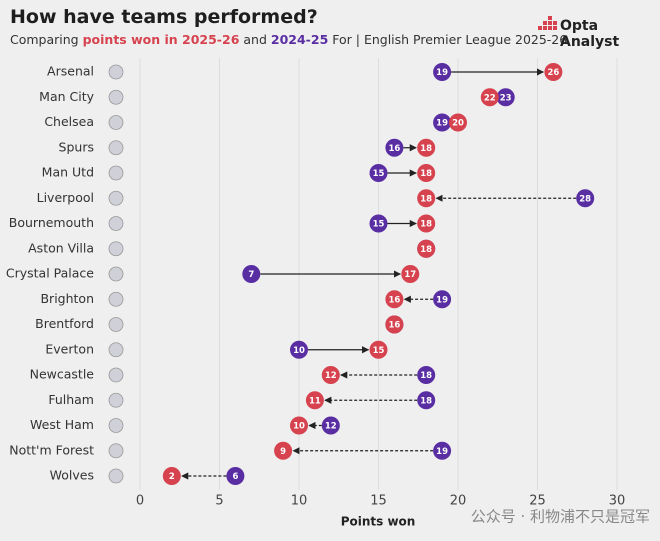 The height and width of the screenshot is (541, 660). I want to click on y-tick-label: Liverpool, so click(65, 197).